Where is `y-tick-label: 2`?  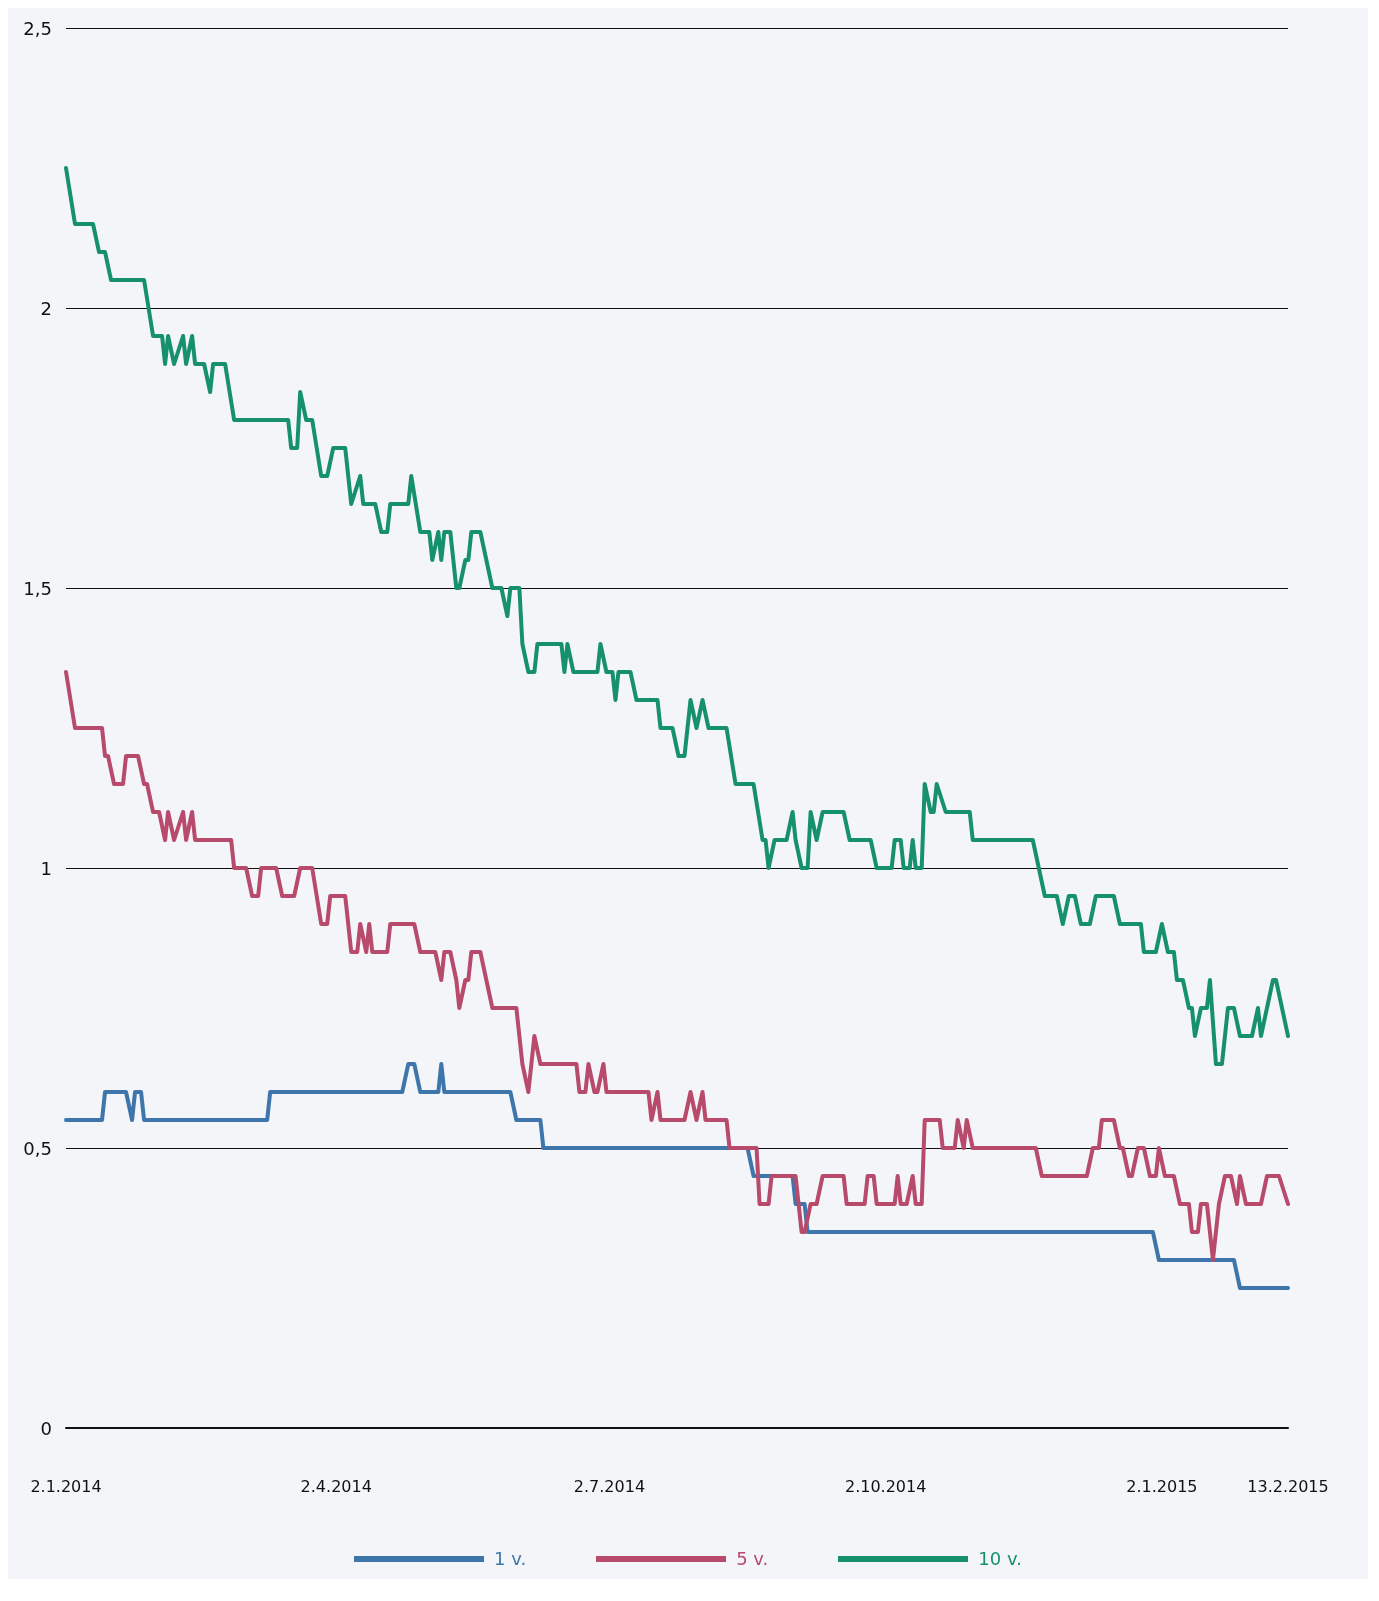
y-tick-label: 2 is located at coordinates (46, 308).